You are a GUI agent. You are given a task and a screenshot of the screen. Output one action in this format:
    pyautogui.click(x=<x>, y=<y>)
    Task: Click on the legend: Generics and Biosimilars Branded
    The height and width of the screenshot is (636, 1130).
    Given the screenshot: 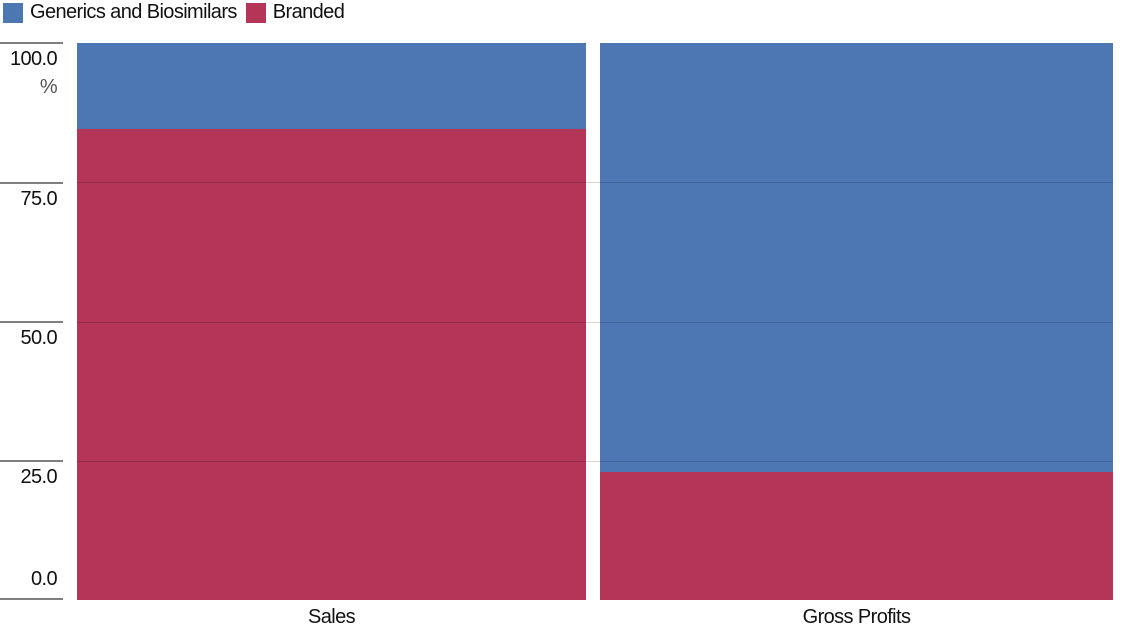 What is the action you would take?
    pyautogui.click(x=174, y=12)
    